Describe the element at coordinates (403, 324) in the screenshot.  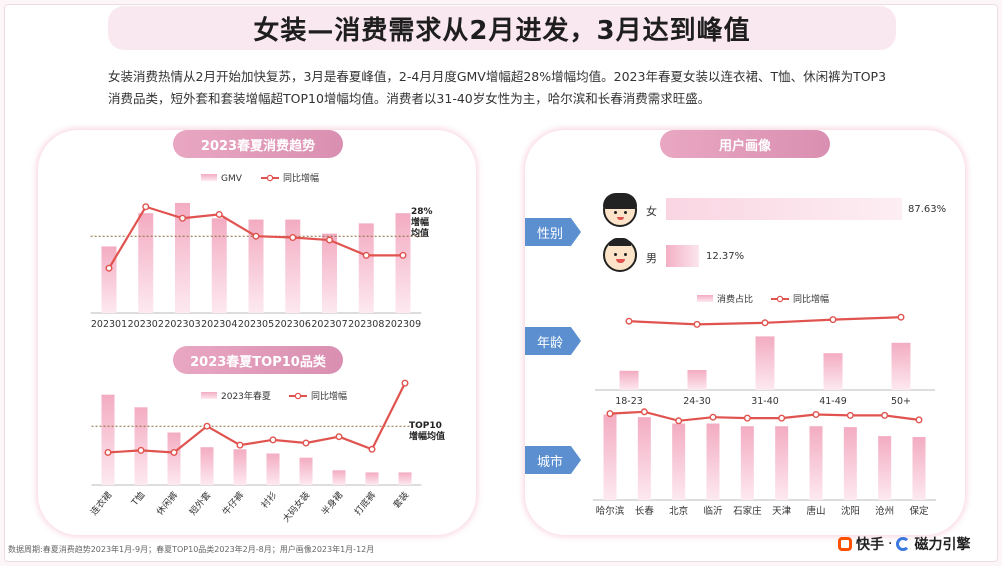
I see `tick-label-0-8: 202309` at that location.